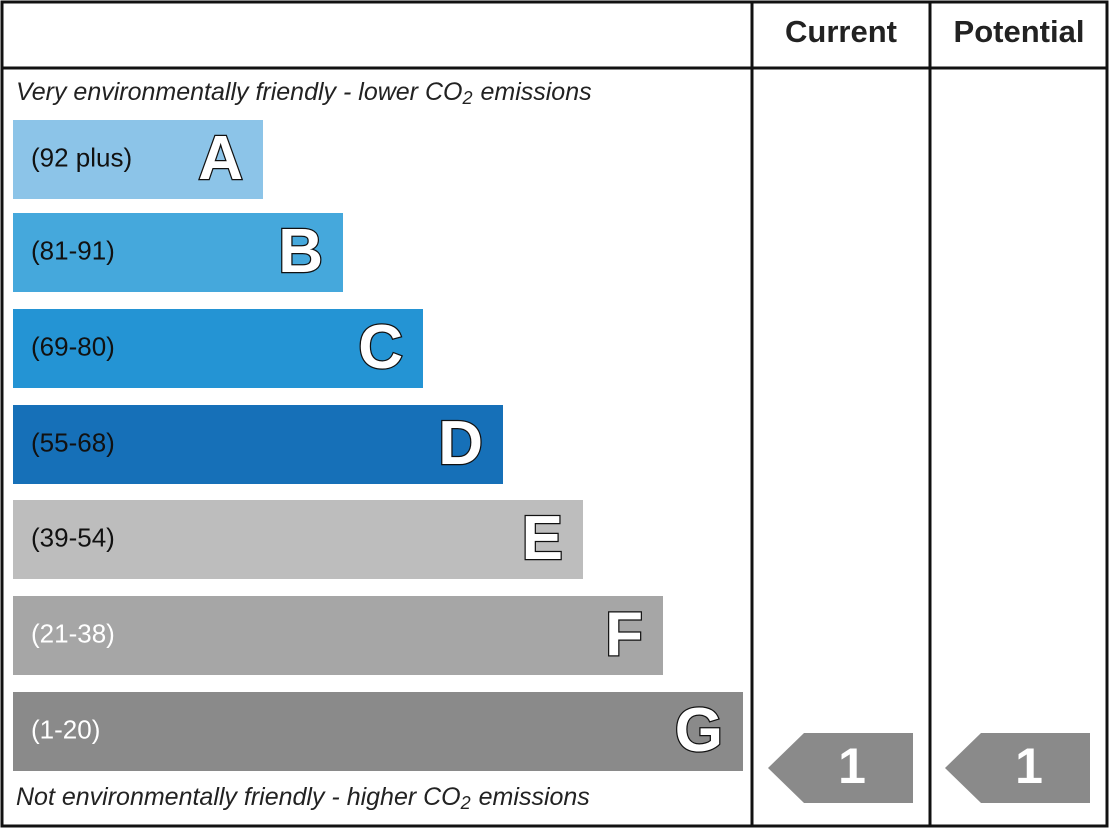  What do you see at coordinates (300, 251) in the screenshot?
I see `band-letter: B` at bounding box center [300, 251].